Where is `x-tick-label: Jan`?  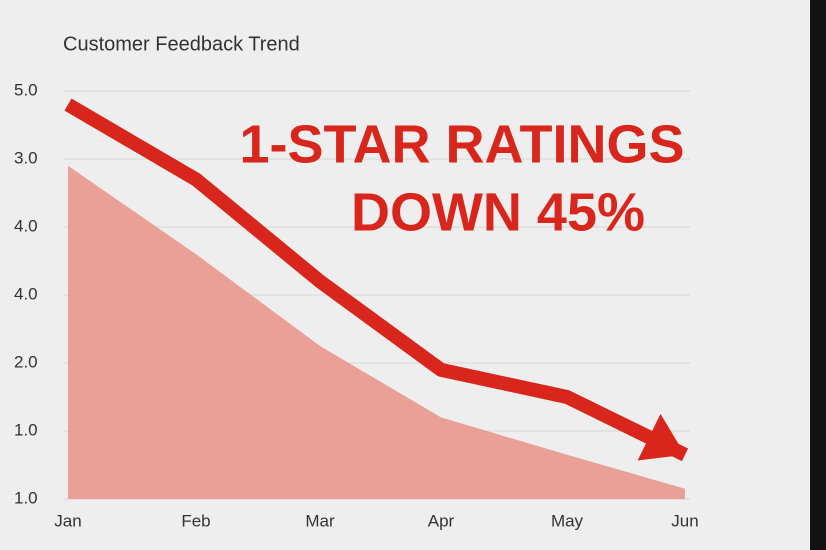
x-tick-label: Jan is located at coordinates (67, 520).